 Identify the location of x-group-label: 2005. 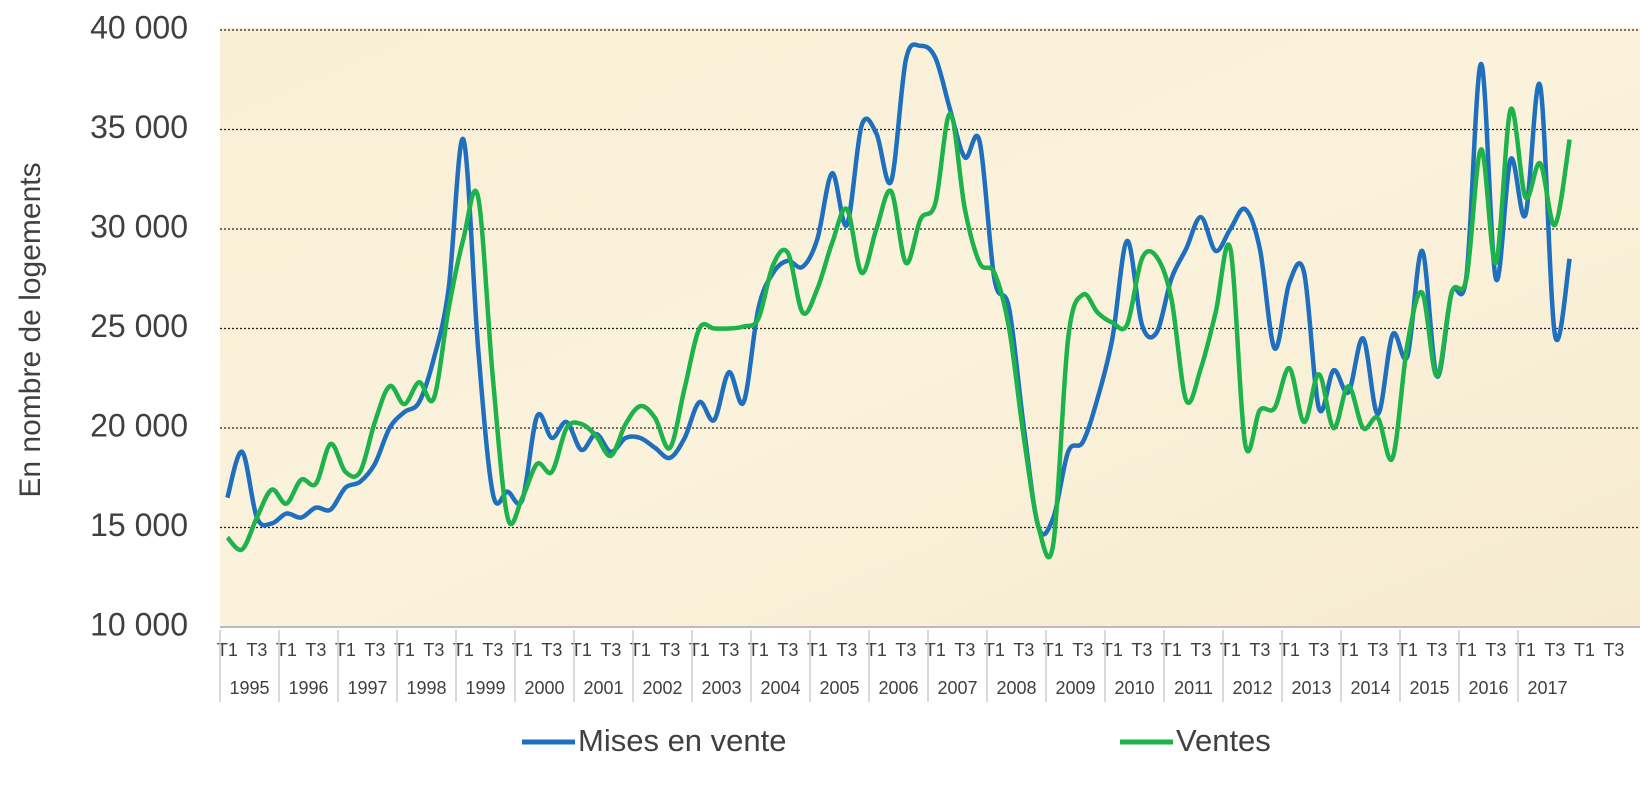
(839, 688).